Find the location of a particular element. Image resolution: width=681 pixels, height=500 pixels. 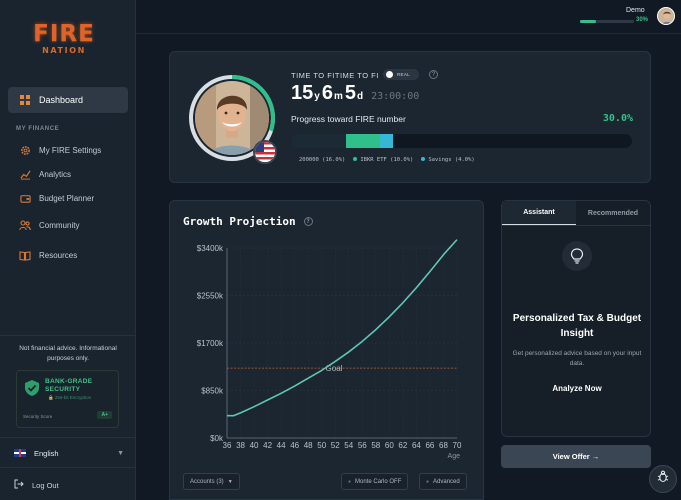

accounts-label: Accounts (3) is located at coordinates (207, 481).